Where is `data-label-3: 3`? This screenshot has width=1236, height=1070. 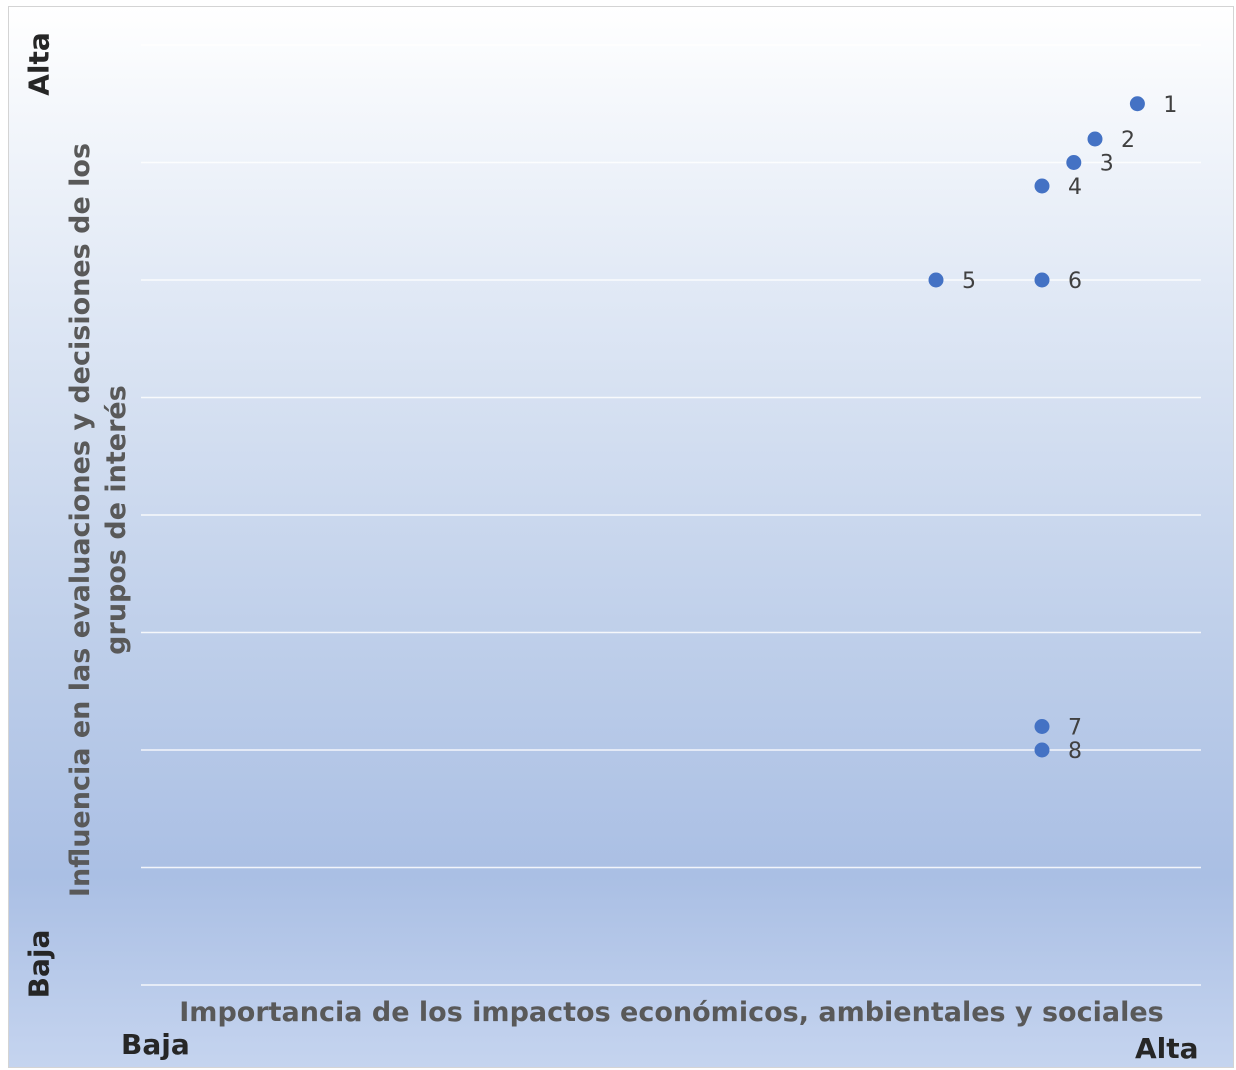 data-label-3: 3 is located at coordinates (1107, 164).